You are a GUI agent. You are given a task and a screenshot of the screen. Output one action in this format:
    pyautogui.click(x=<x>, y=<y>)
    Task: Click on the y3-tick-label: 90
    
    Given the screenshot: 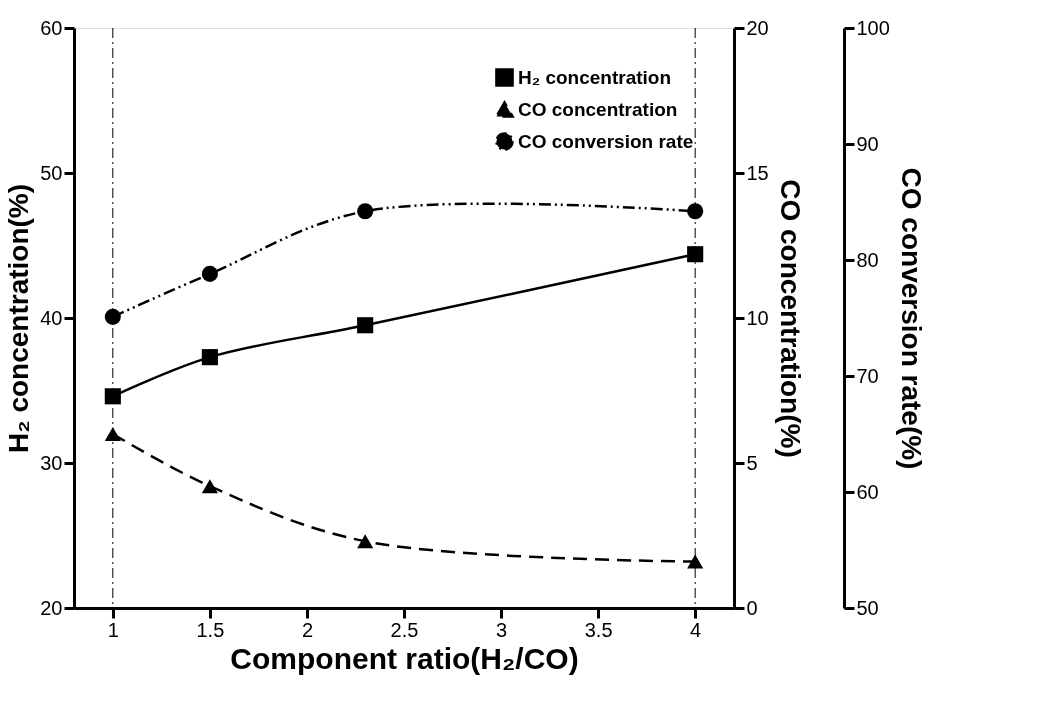 What is the action you would take?
    pyautogui.click(x=867, y=143)
    